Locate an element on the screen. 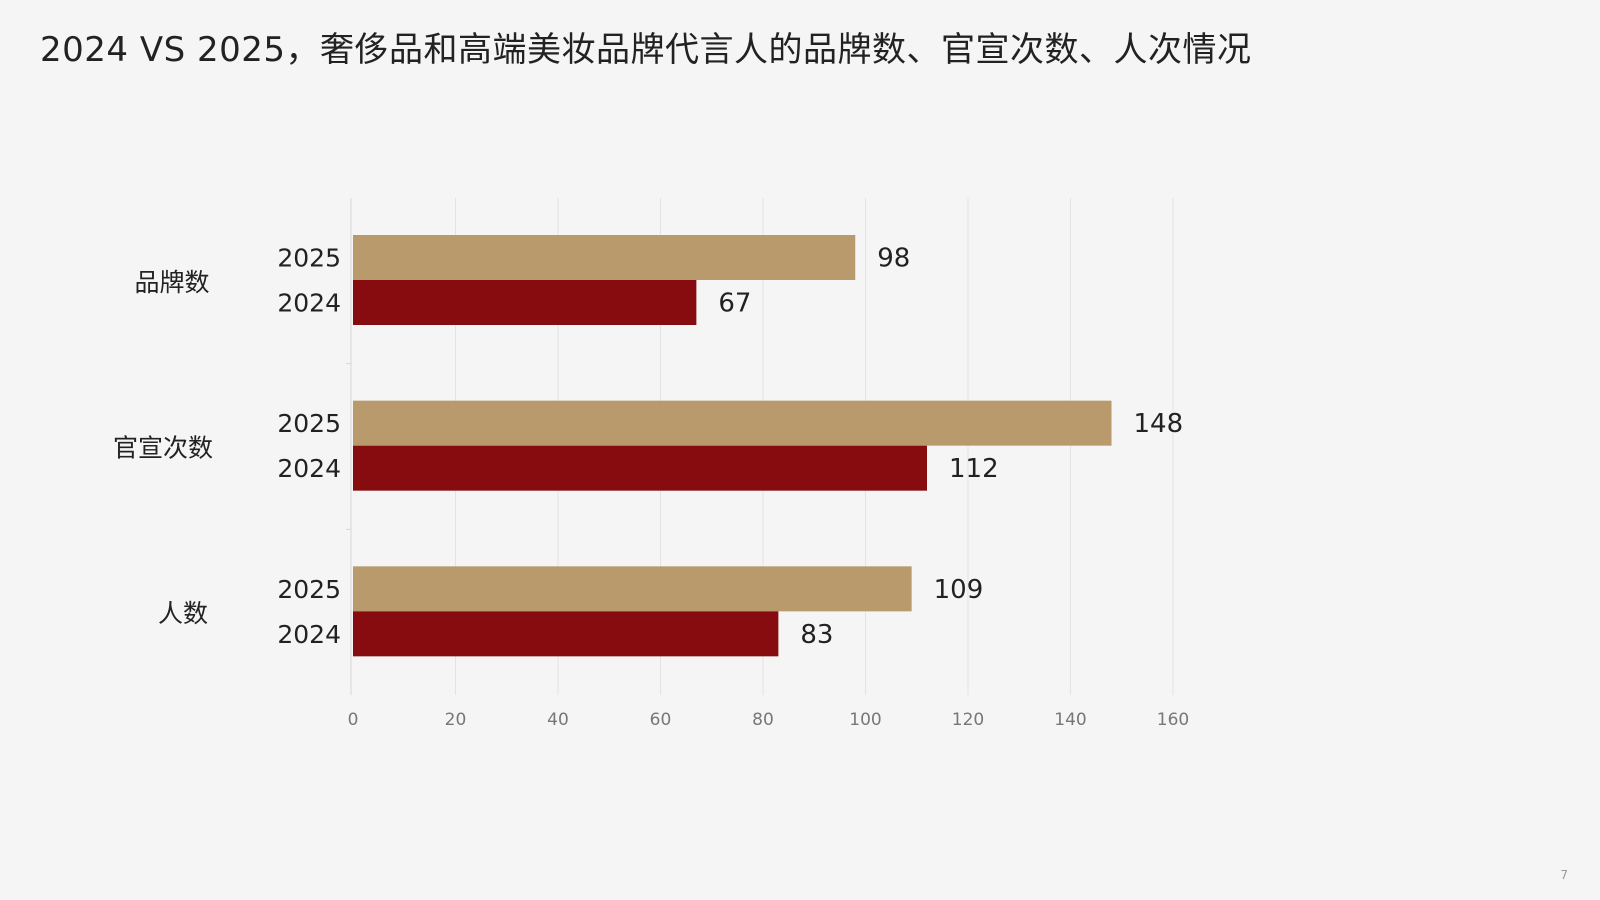 The width and height of the screenshot is (1600, 900). data-label: 148 is located at coordinates (1159, 424).